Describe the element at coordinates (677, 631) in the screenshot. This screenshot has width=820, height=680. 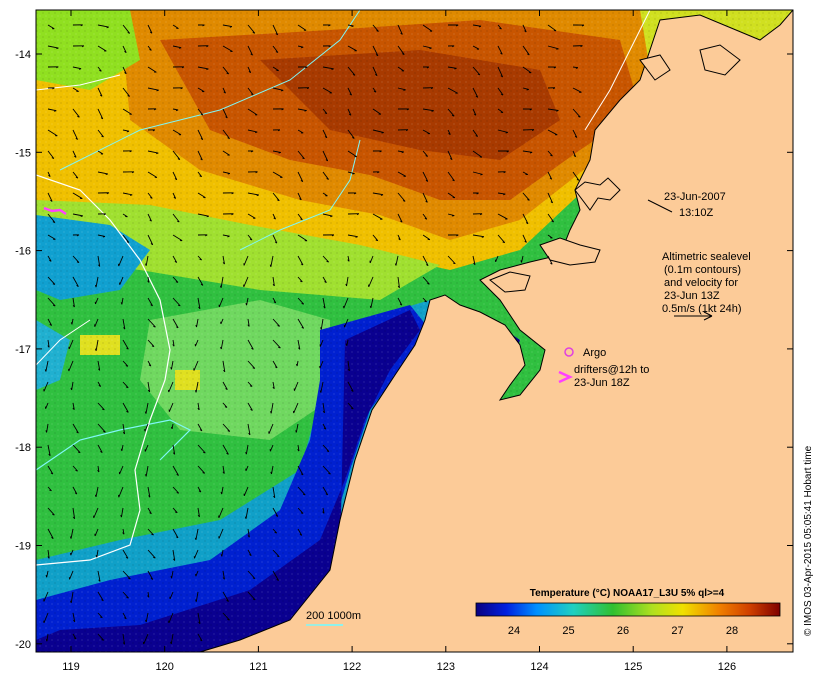
I see `colorbar-tick-label: 27` at that location.